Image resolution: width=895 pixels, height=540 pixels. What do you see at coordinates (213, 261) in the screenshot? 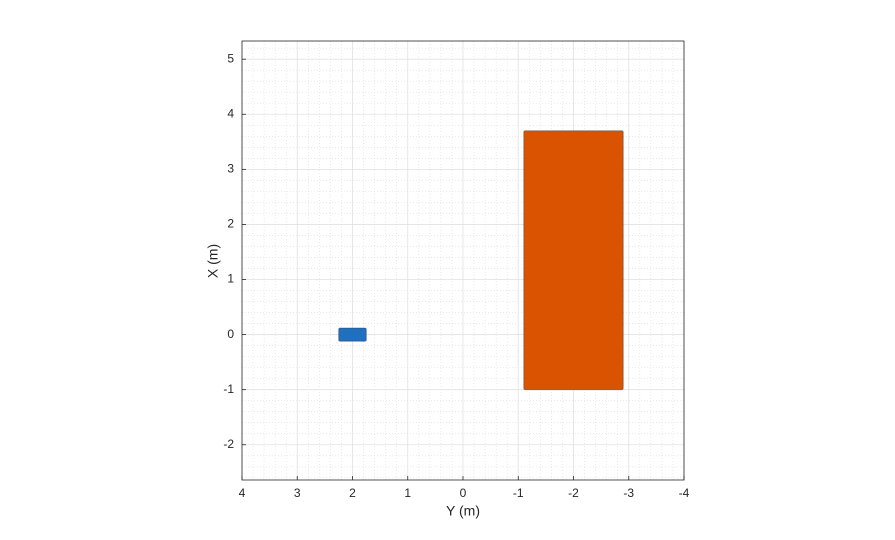
I see `y-axis-label: X (m)` at bounding box center [213, 261].